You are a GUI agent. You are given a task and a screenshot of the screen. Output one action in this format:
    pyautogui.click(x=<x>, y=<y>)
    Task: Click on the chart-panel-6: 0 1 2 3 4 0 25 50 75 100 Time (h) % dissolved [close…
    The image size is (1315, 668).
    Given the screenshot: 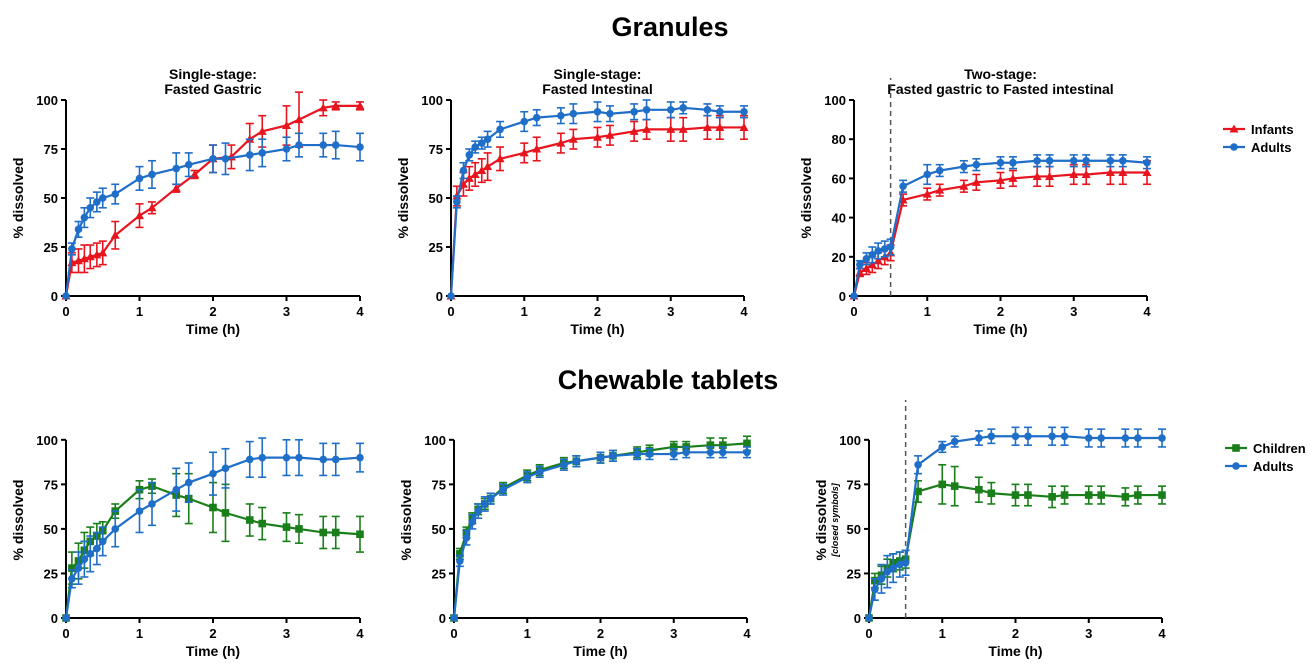 What is the action you would take?
    pyautogui.click(x=989, y=529)
    